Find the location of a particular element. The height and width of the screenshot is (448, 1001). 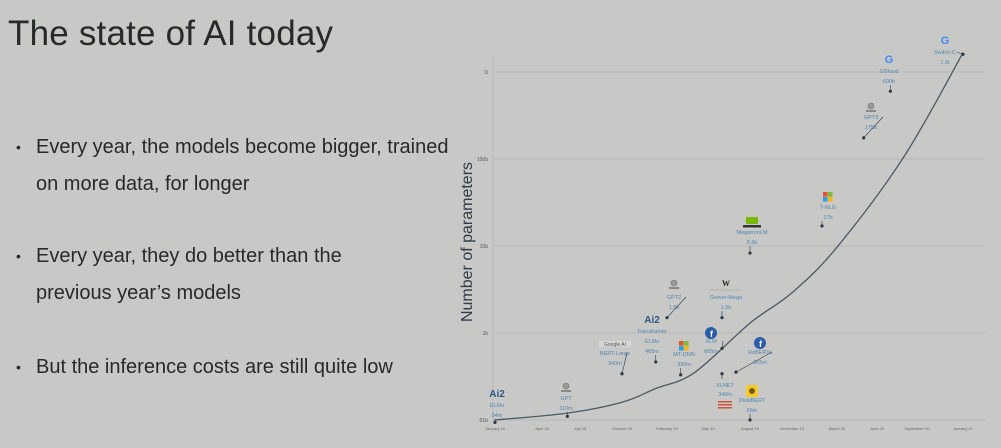

model-name: Grover-Mega is located at coordinates (726, 298).